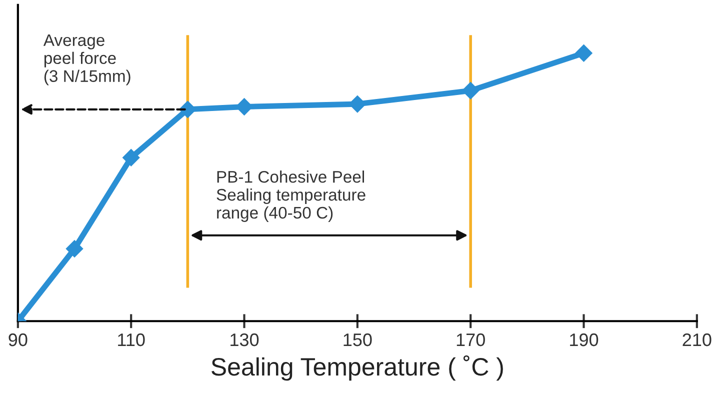  What do you see at coordinates (291, 196) in the screenshot?
I see `annotation: PB-1 Cohesive Peel Sealing temperature range (40-50 C)` at bounding box center [291, 196].